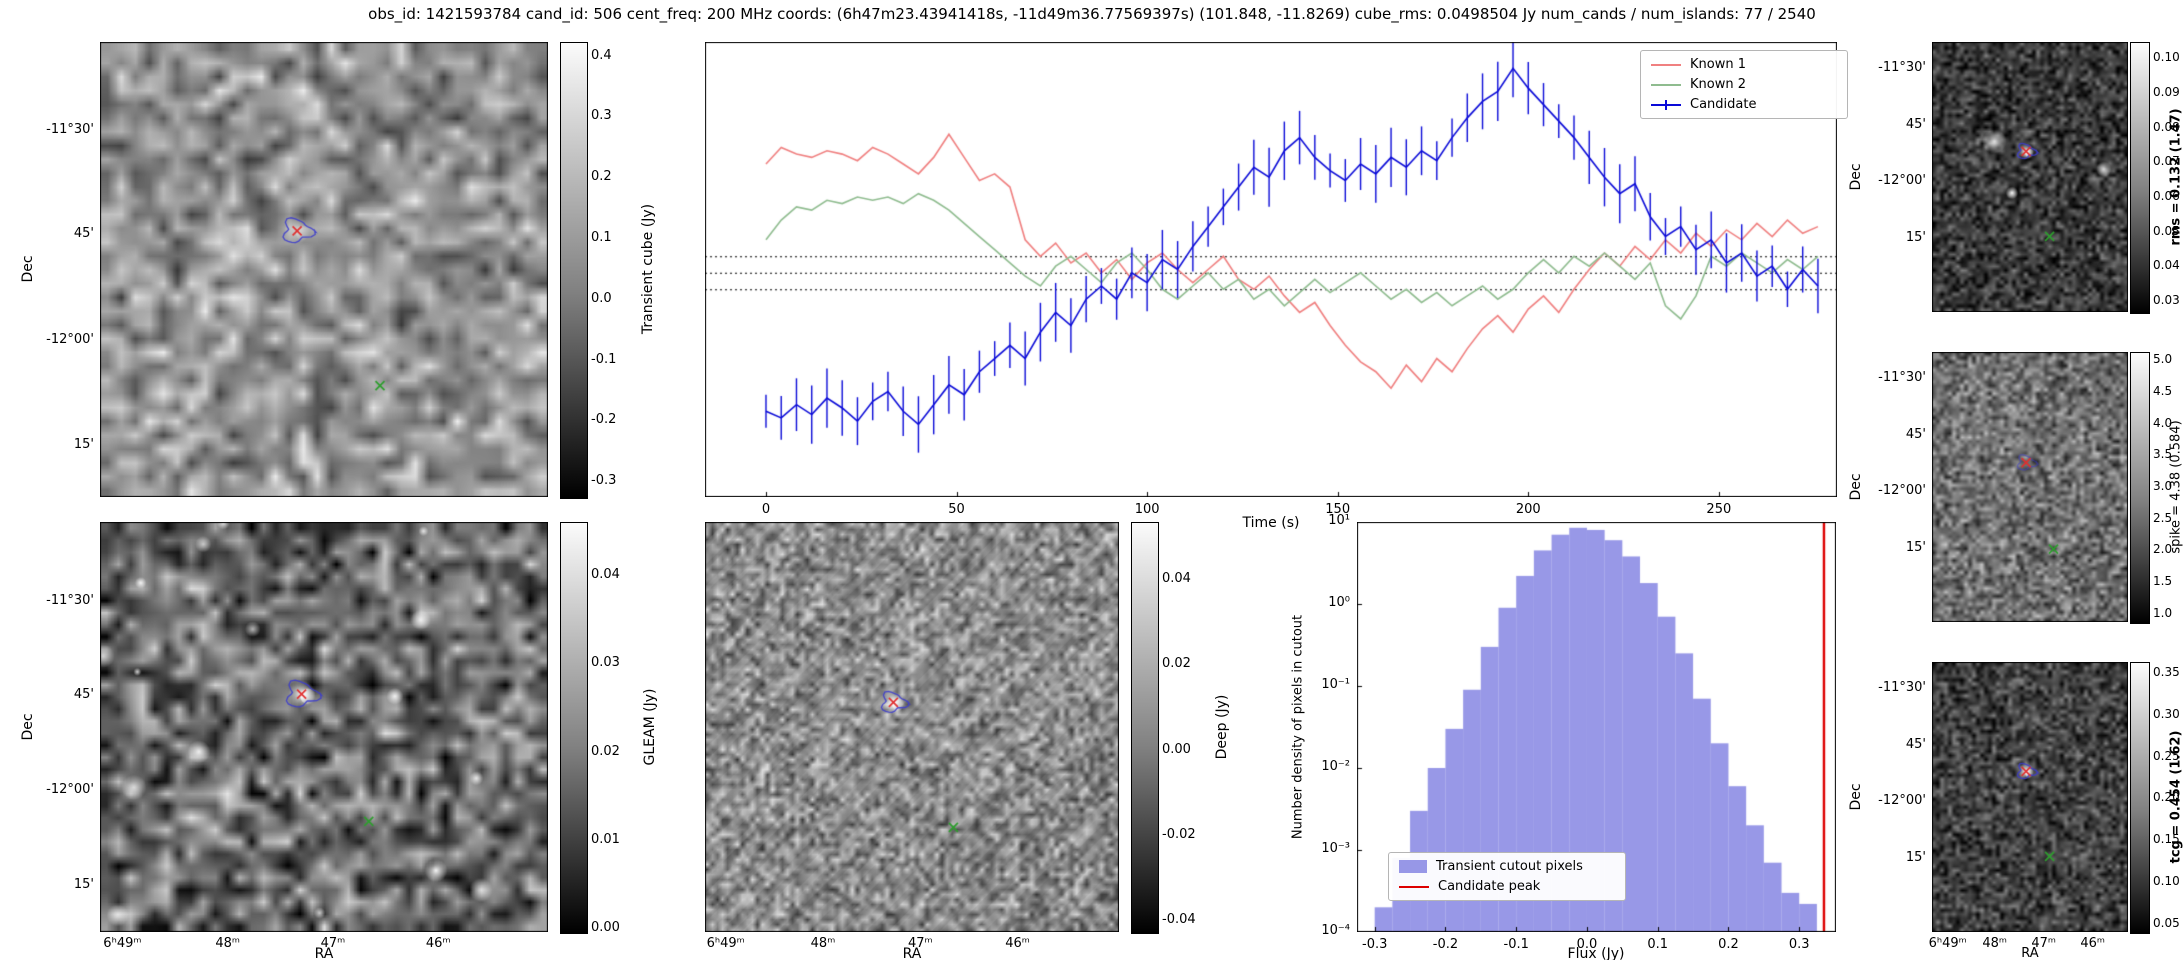 The image size is (2184, 960). What do you see at coordinates (1147, 509) in the screenshot?
I see `lightcurve-xtick: 100` at bounding box center [1147, 509].